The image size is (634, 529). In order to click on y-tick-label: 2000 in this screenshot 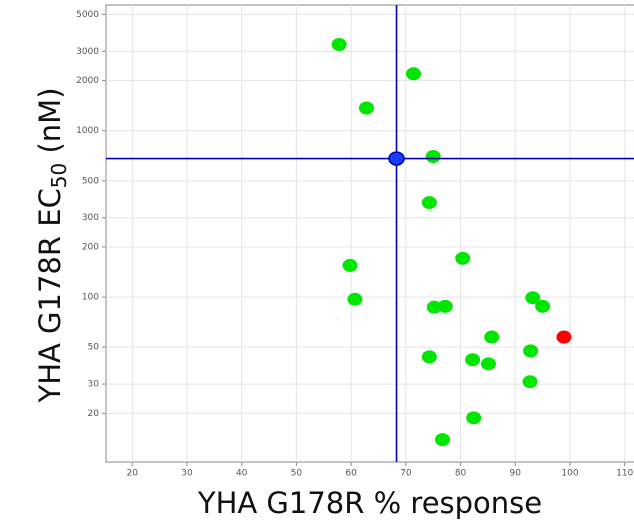, I will do `click(87, 81)`.